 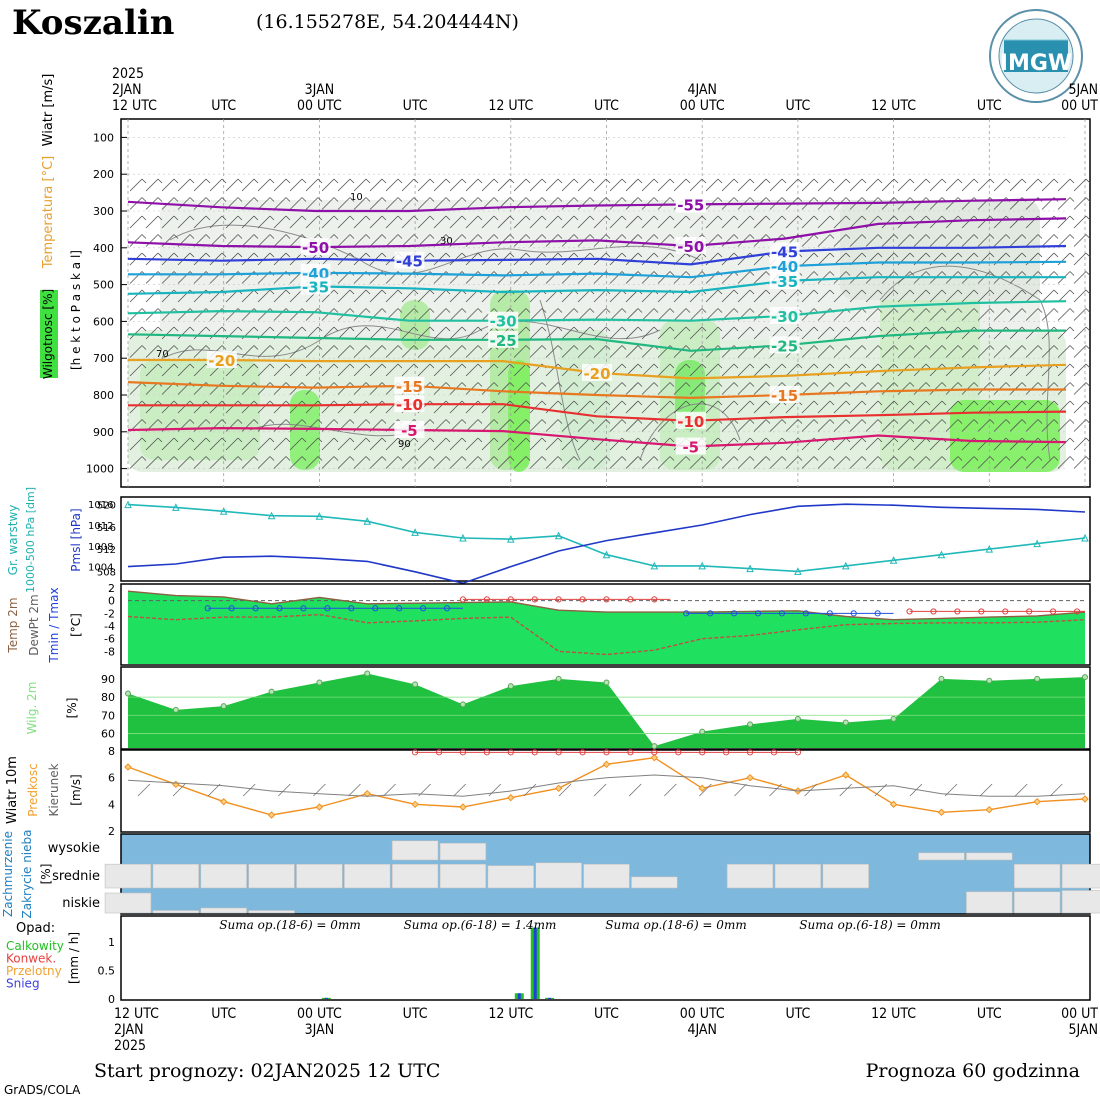 I want to click on label-tminmax: Tmin / Tmax, so click(x=54, y=625).